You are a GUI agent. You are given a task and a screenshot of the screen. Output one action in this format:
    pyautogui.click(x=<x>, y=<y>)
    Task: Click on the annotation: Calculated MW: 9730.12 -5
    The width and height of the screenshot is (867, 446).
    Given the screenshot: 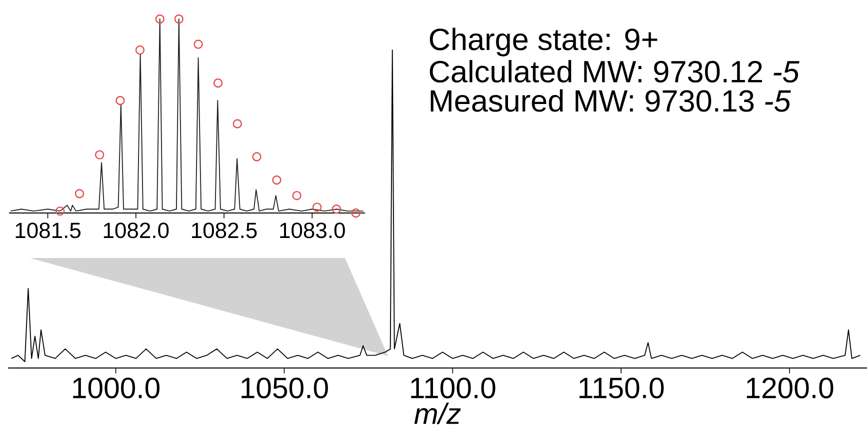 What is the action you would take?
    pyautogui.click(x=615, y=71)
    